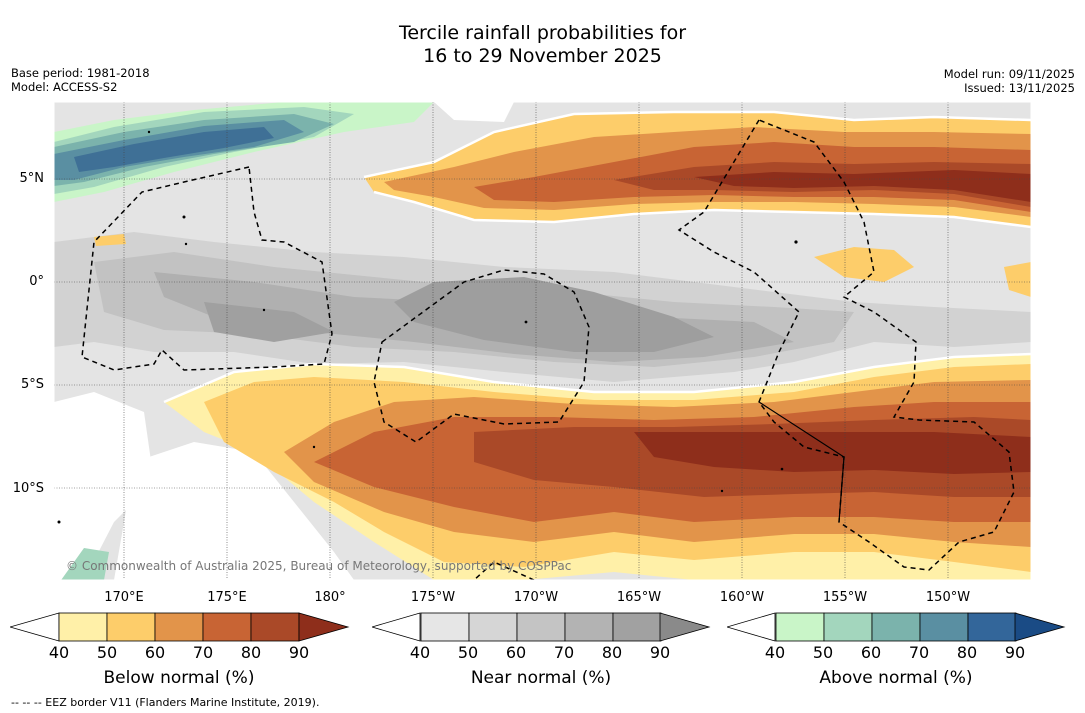  What do you see at coordinates (845, 597) in the screenshot?
I see `lon-label-155w: 155°W` at bounding box center [845, 597].